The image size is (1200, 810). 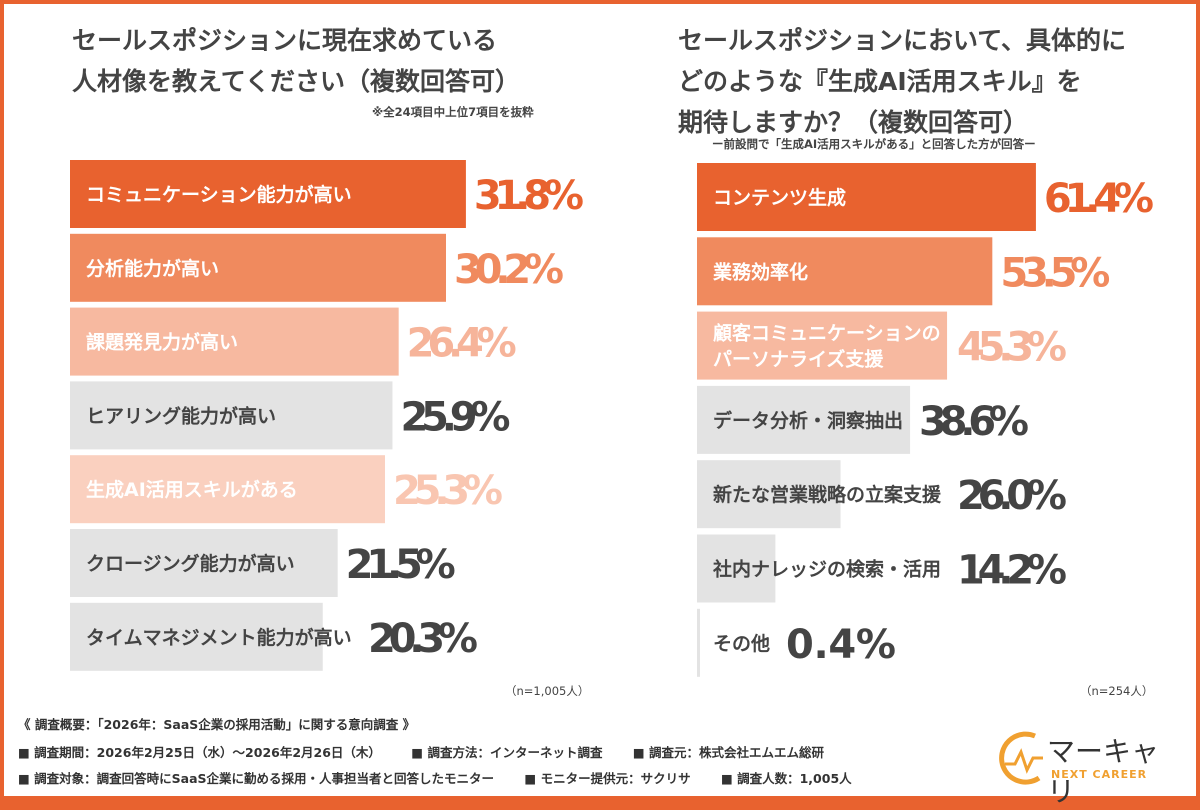 I want to click on survey-heading: 《 調査概要：「2026年：SaaS企業の採用活動」に関する意向調査 》, so click(x=217, y=724).